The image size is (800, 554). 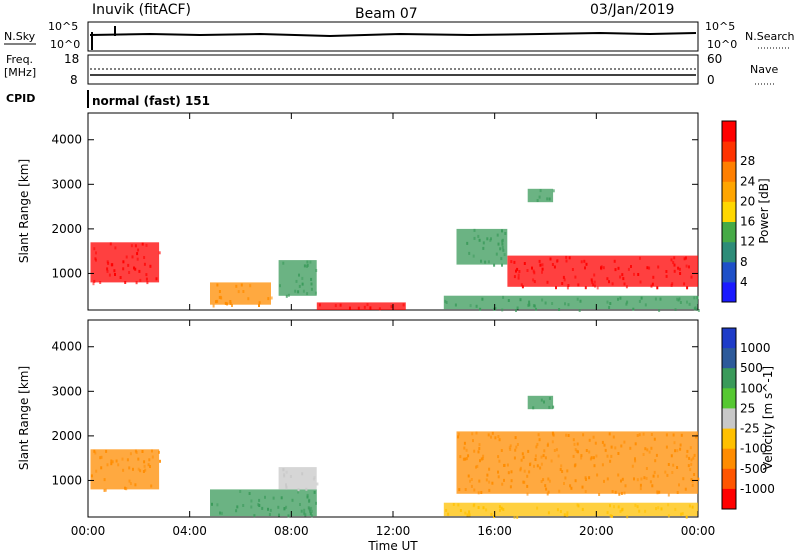 I want to click on power-echo-region, so click(x=602, y=271).